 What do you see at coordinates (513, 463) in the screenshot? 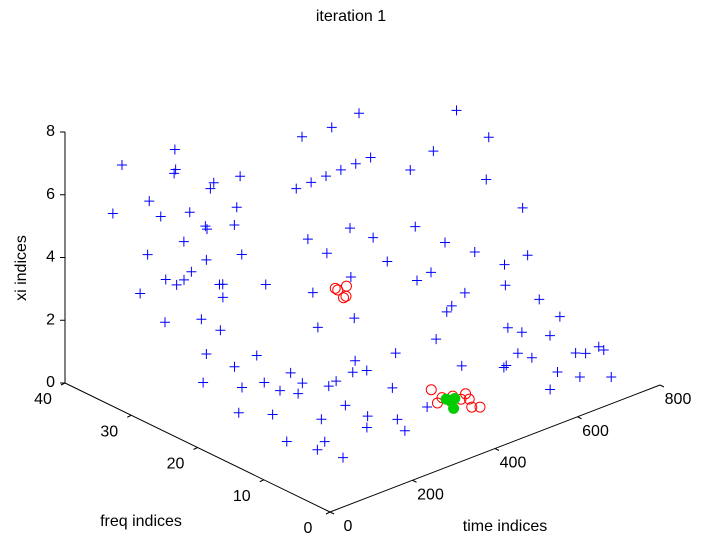
I see `x-tick-label: 400` at bounding box center [513, 463].